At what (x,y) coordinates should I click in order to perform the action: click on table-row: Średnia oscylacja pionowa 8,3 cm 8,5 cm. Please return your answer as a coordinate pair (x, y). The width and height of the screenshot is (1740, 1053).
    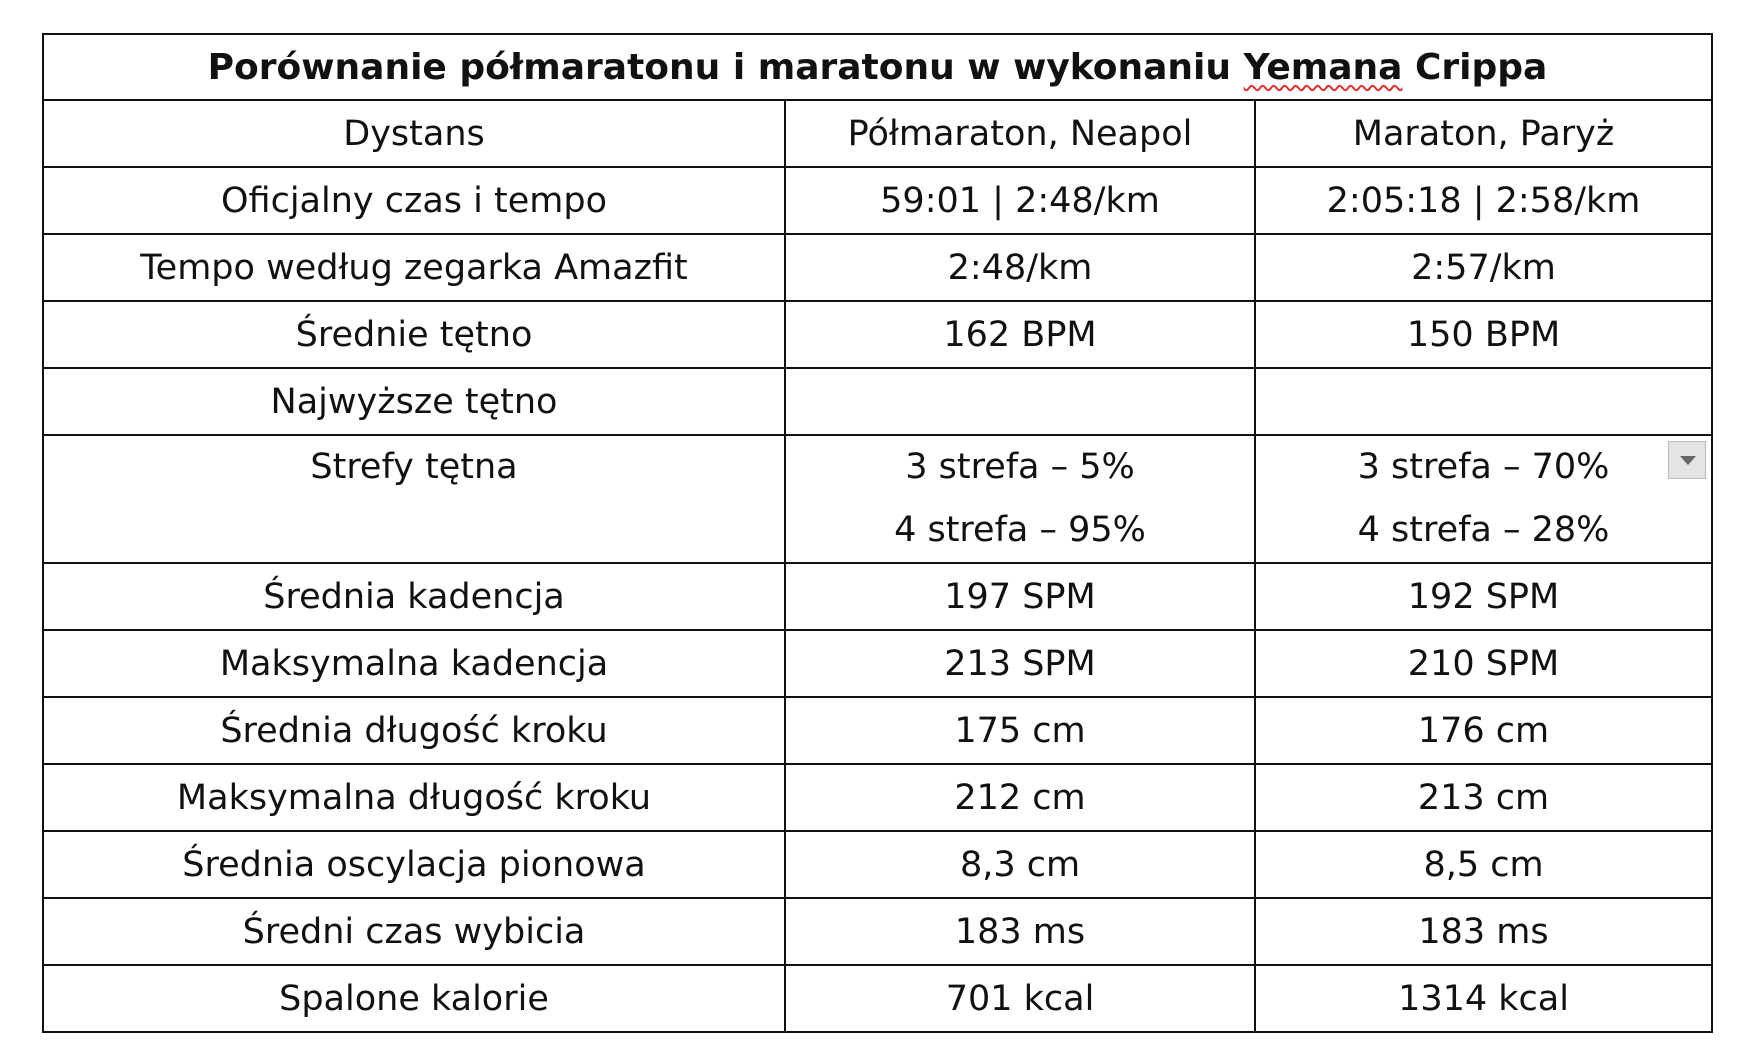
    Looking at the image, I should click on (878, 864).